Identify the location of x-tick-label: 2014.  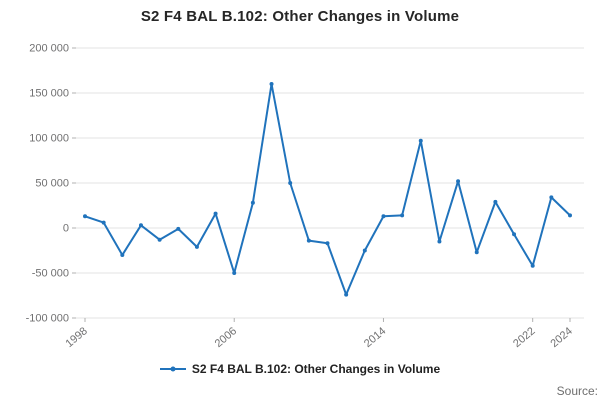
(375, 337).